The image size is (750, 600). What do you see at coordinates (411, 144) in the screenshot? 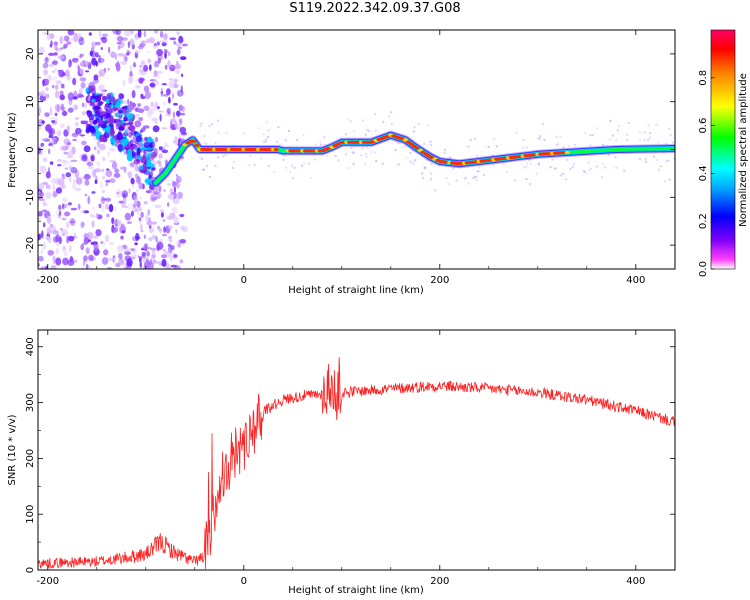
I see `ridge-peak` at bounding box center [411, 144].